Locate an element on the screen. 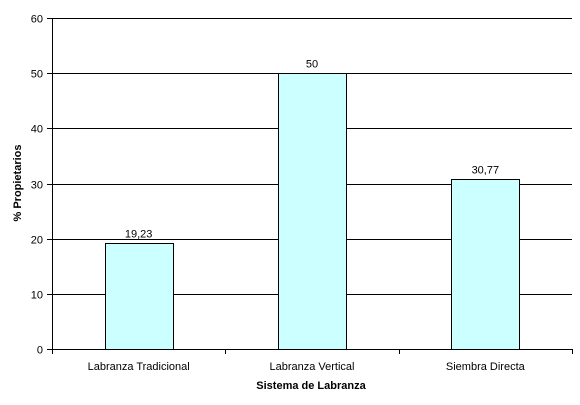  data-label-3: 30,77 is located at coordinates (486, 171).